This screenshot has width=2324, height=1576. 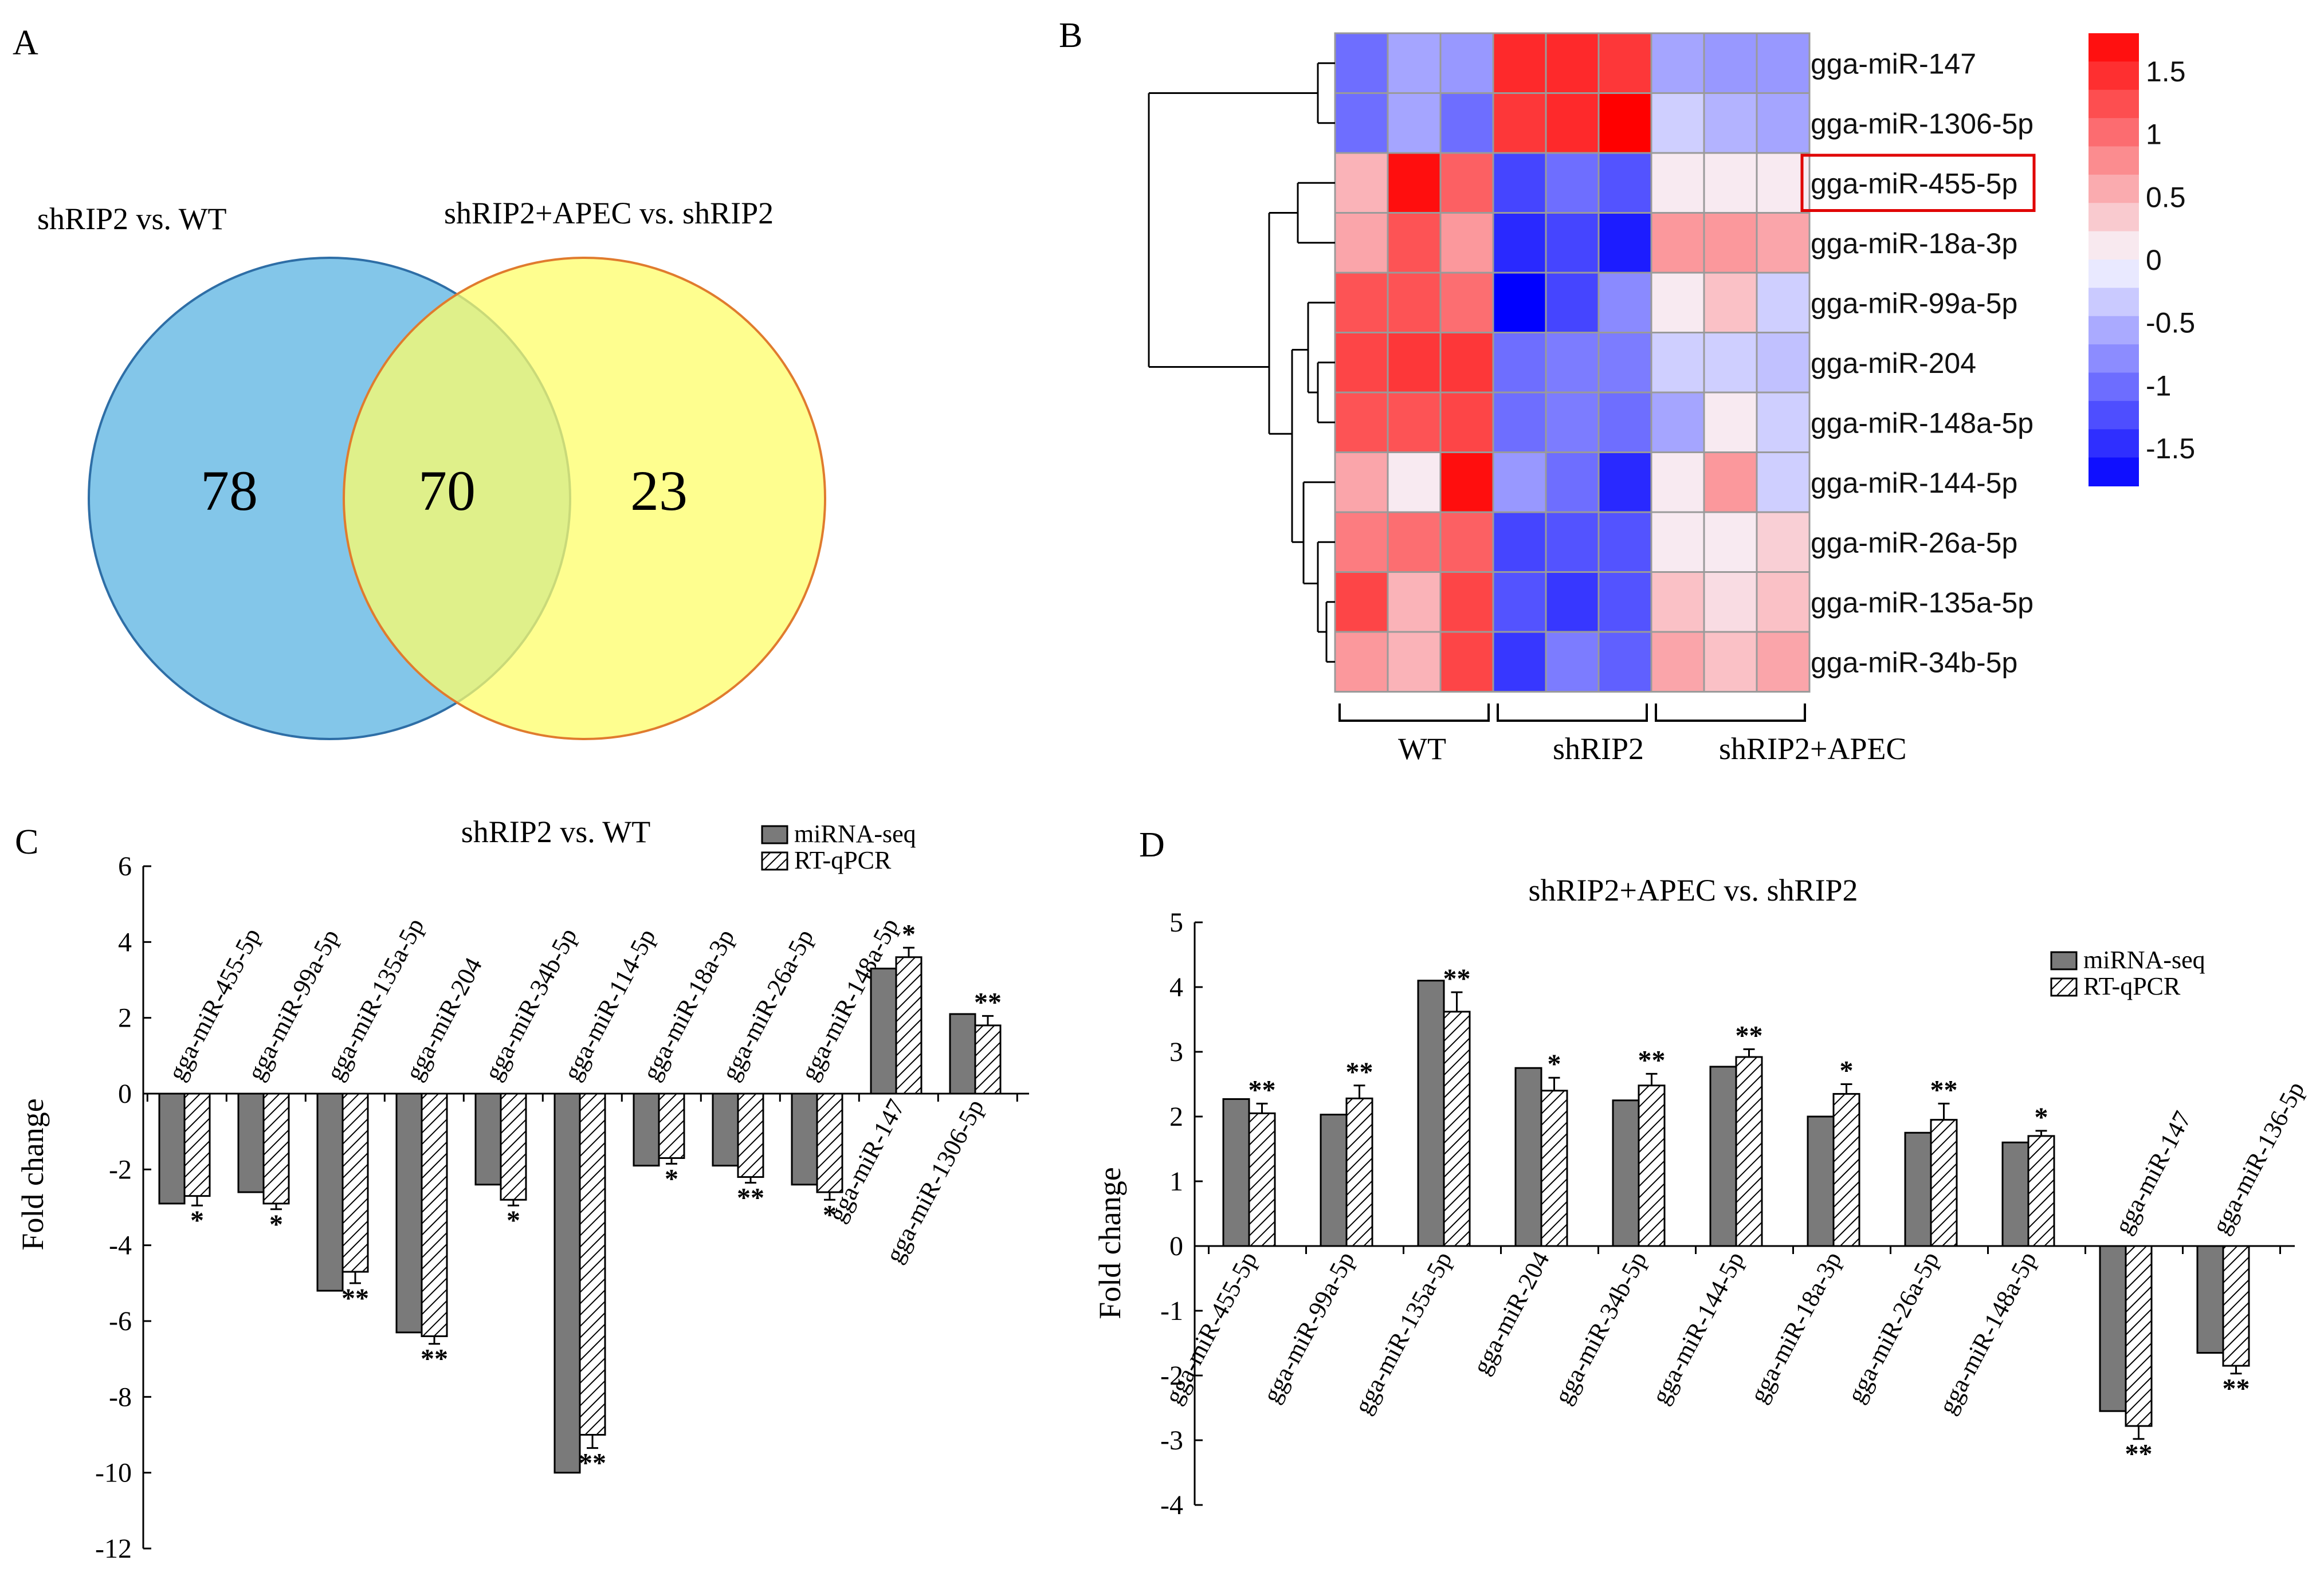 I want to click on panel-label-a: A, so click(x=26, y=42).